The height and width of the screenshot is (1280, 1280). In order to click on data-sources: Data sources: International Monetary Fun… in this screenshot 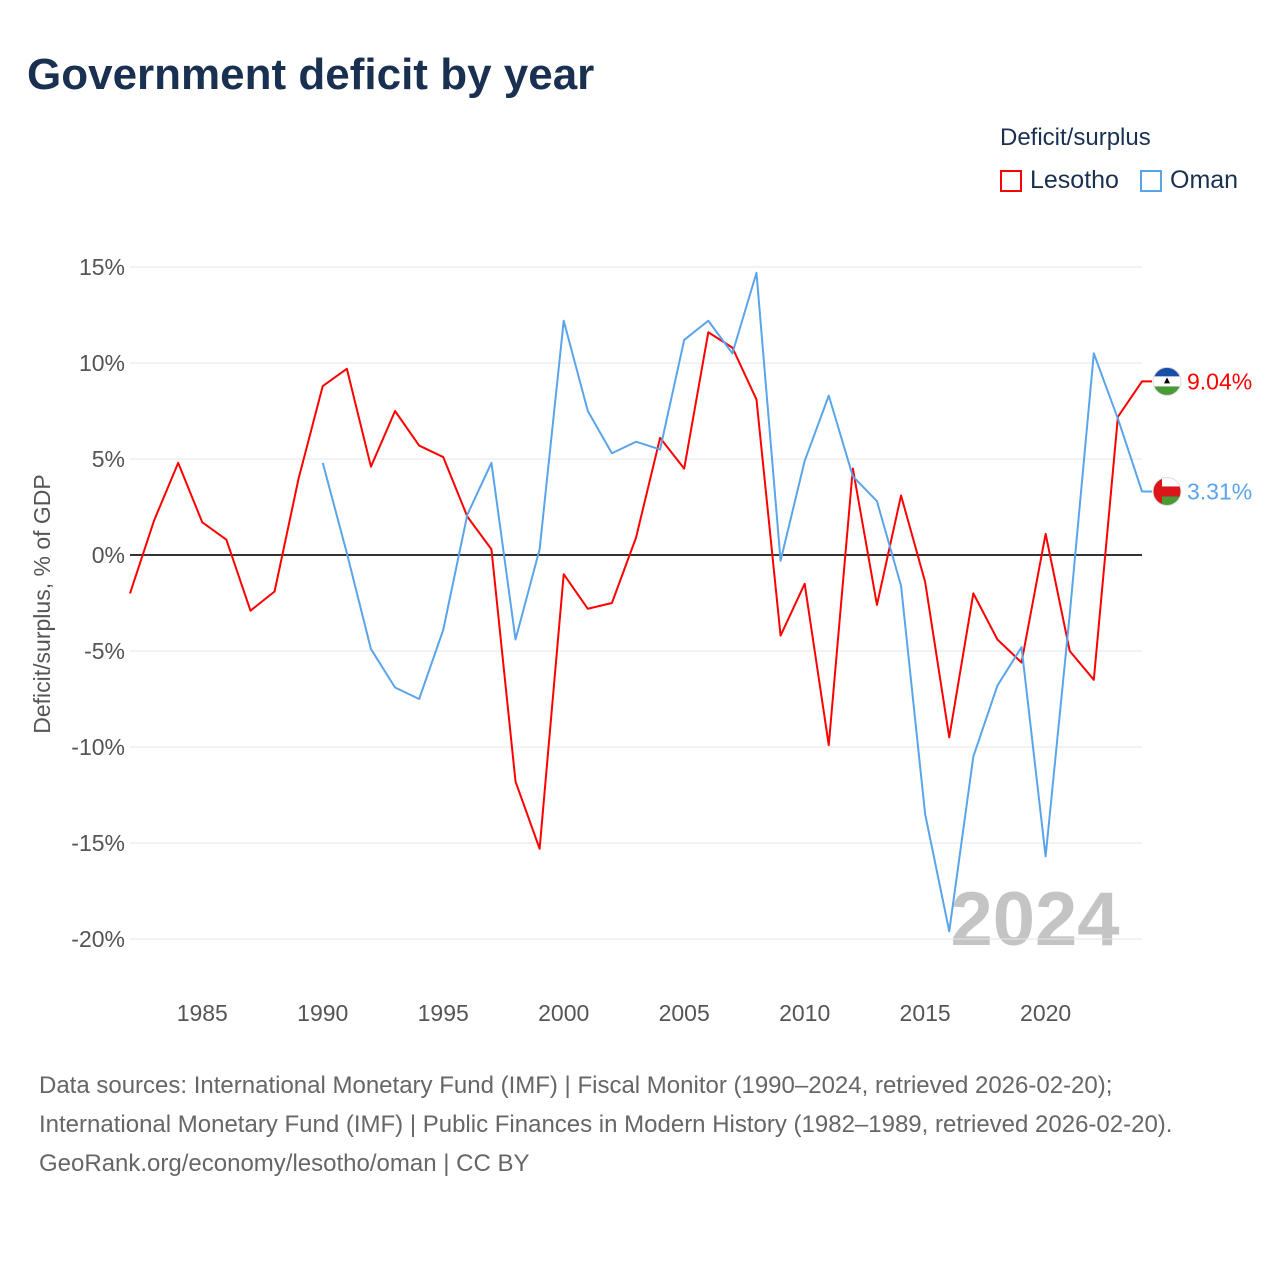, I will do `click(606, 1105)`.